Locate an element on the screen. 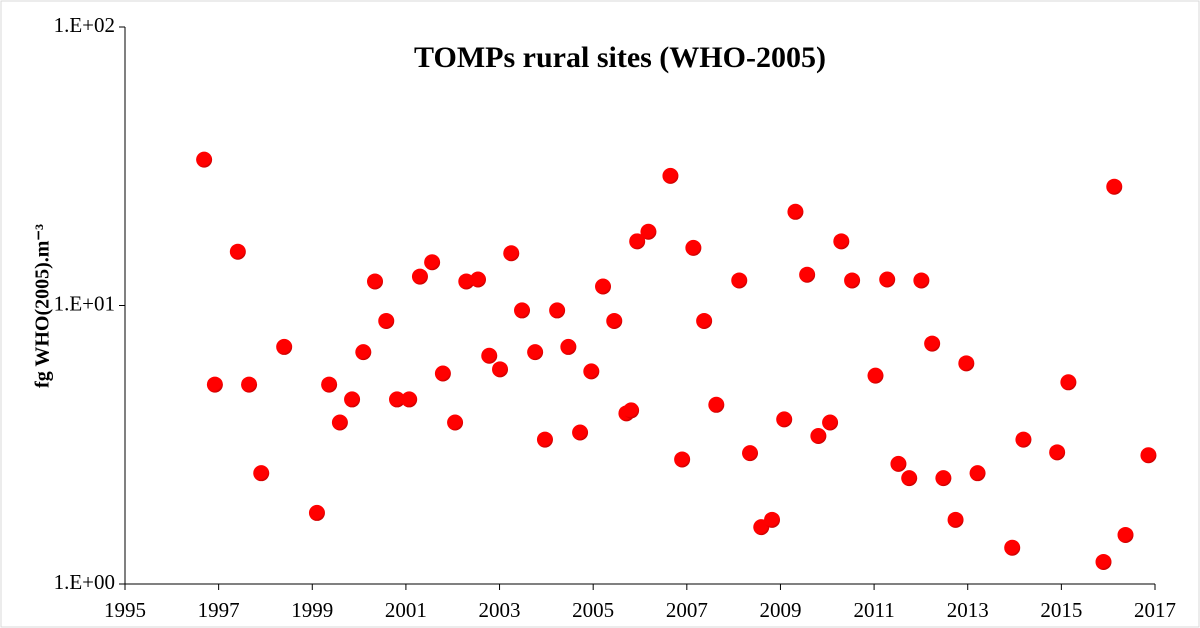  chart-title: TOMPs rural sites (WHO-2005) is located at coordinates (620, 57).